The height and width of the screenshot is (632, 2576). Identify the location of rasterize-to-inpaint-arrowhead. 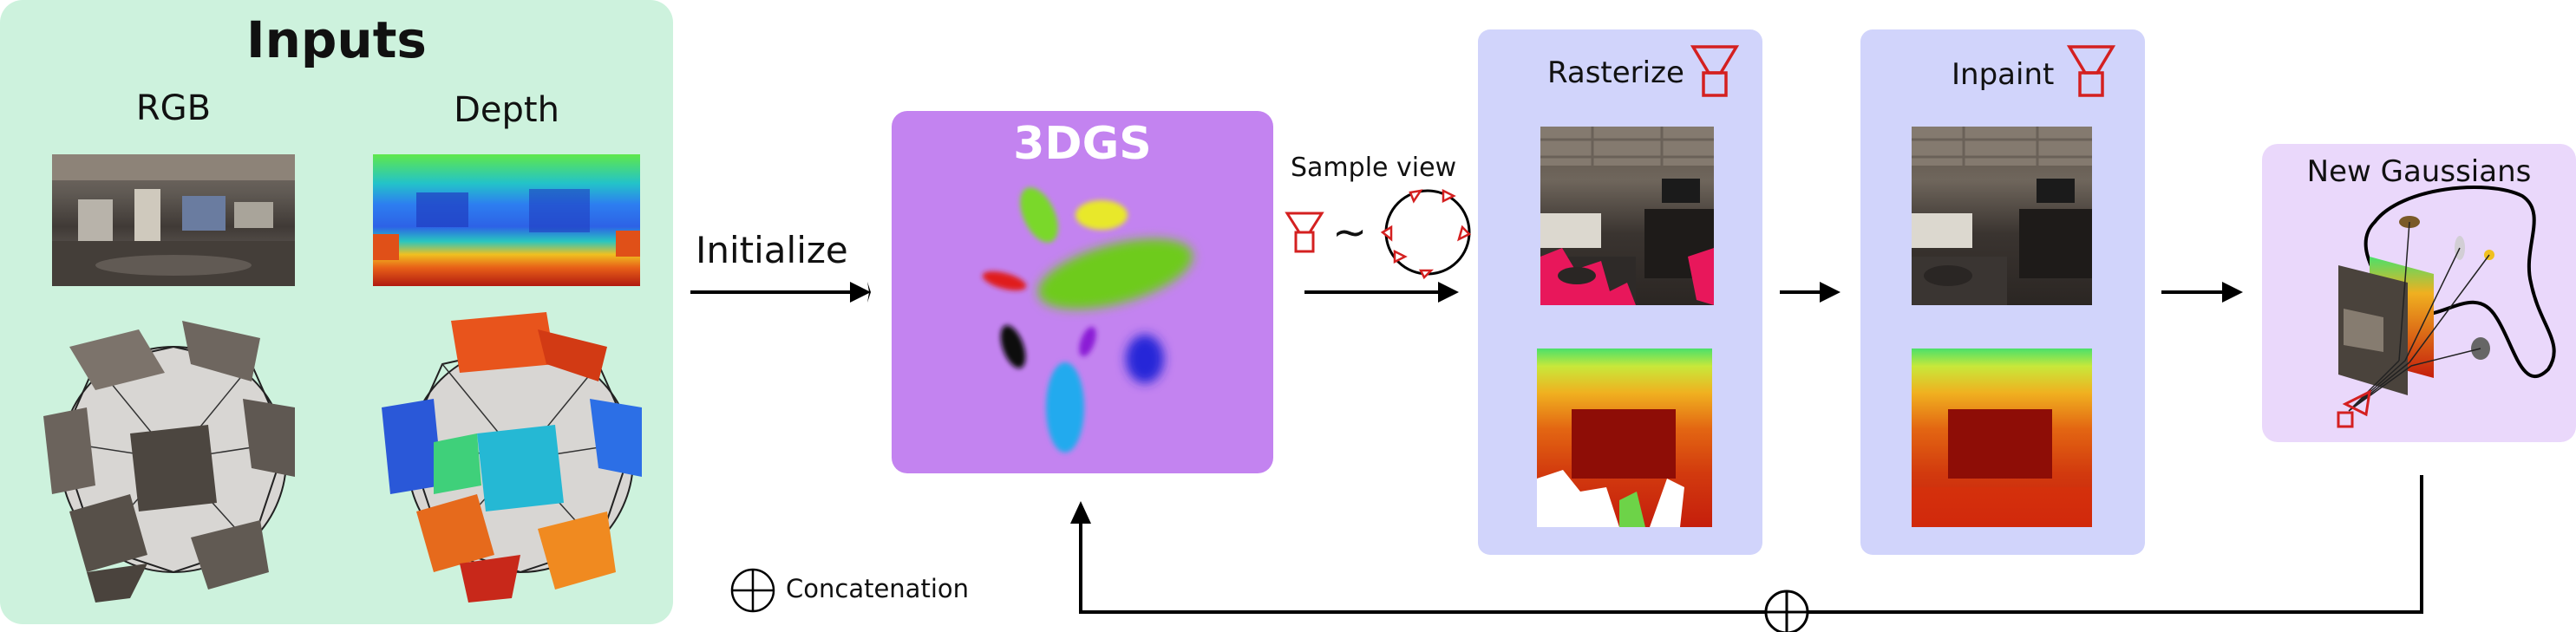
(1830, 292).